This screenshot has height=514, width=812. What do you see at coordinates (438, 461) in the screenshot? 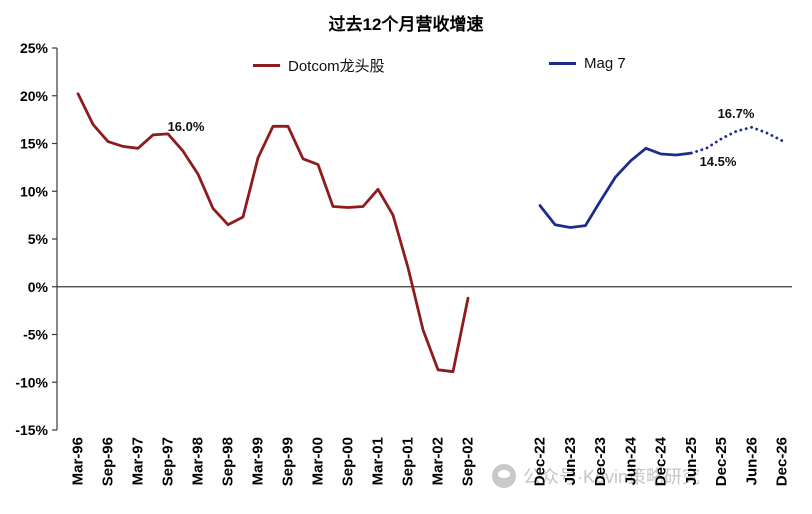
I see `x-tick-label: Mar-02` at bounding box center [438, 461].